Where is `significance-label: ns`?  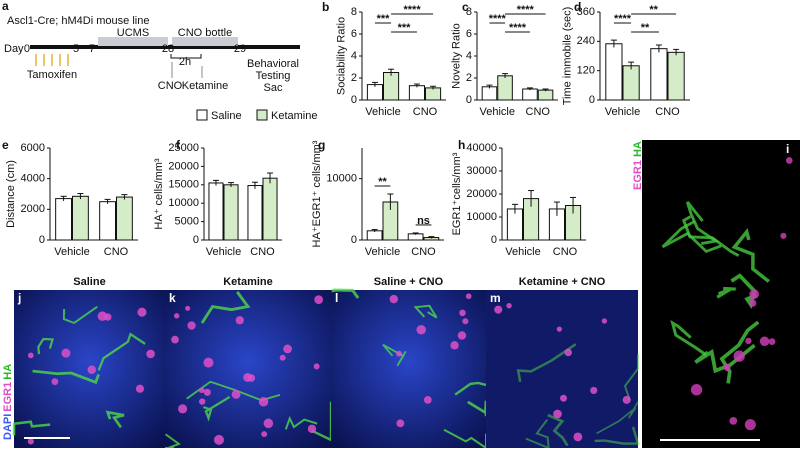 significance-label: ns is located at coordinates (423, 221).